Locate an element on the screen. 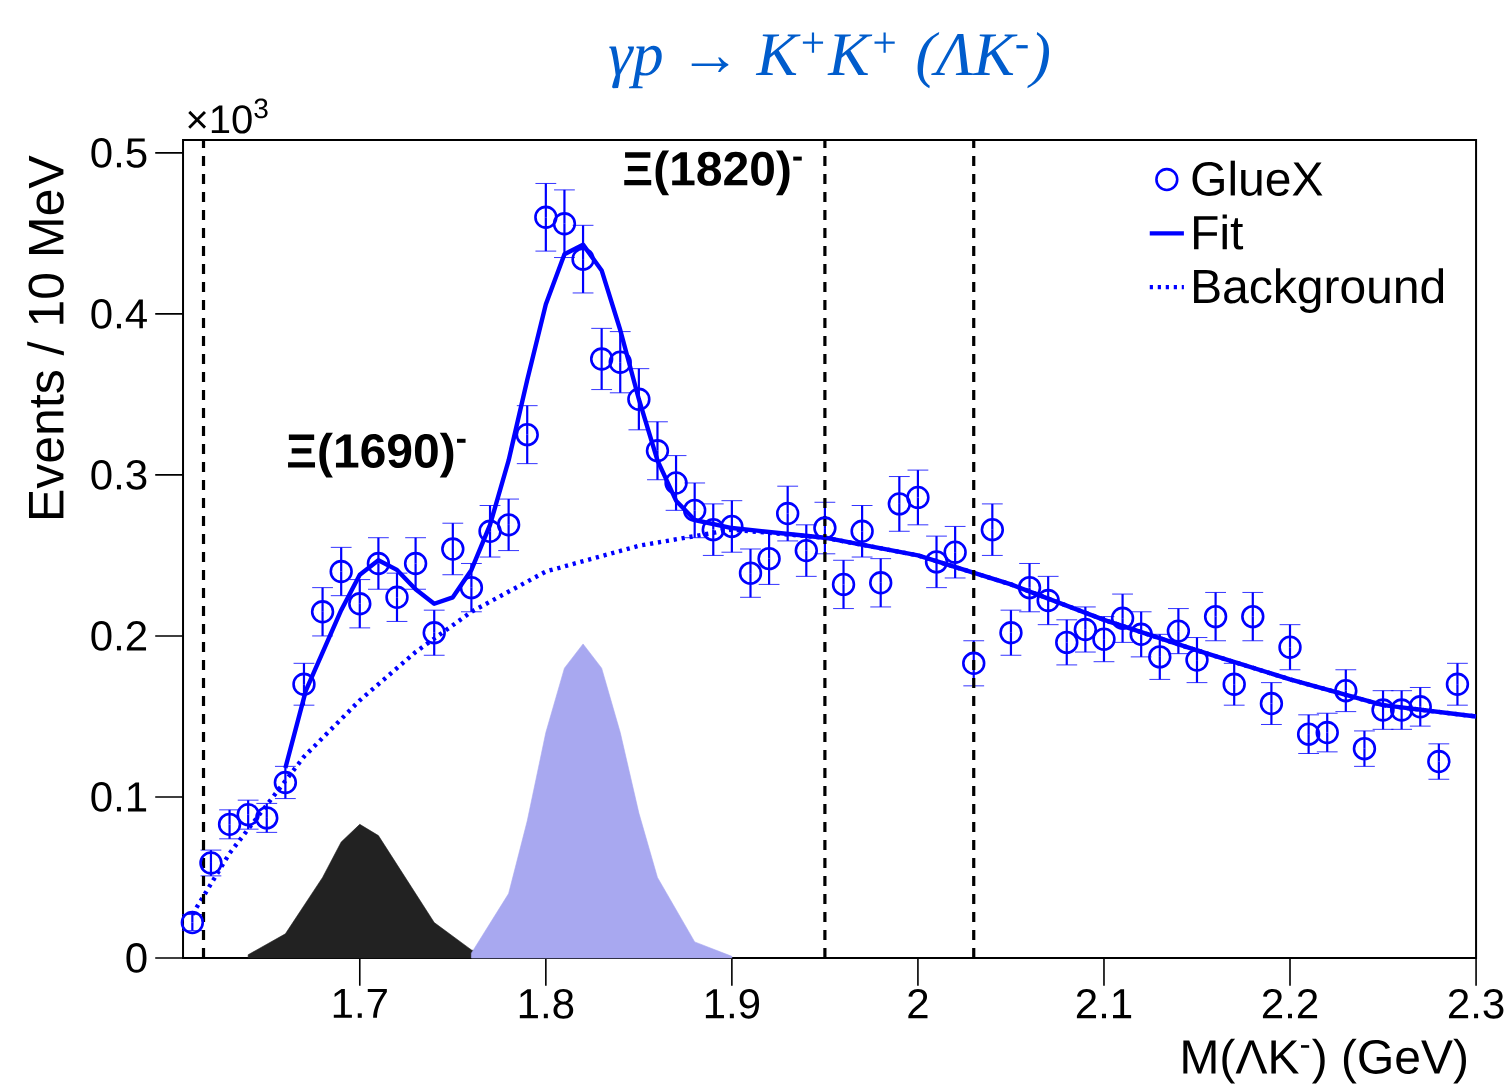 This screenshot has width=1512, height=1090. x-tick-label: 1.7 is located at coordinates (360, 1003).